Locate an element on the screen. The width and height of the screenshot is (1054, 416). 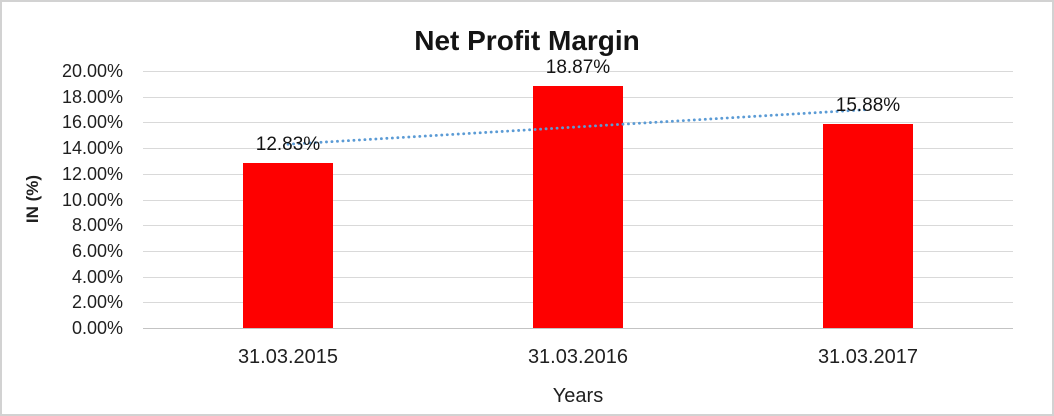
x-category-label: 31.03.2015 is located at coordinates (288, 357).